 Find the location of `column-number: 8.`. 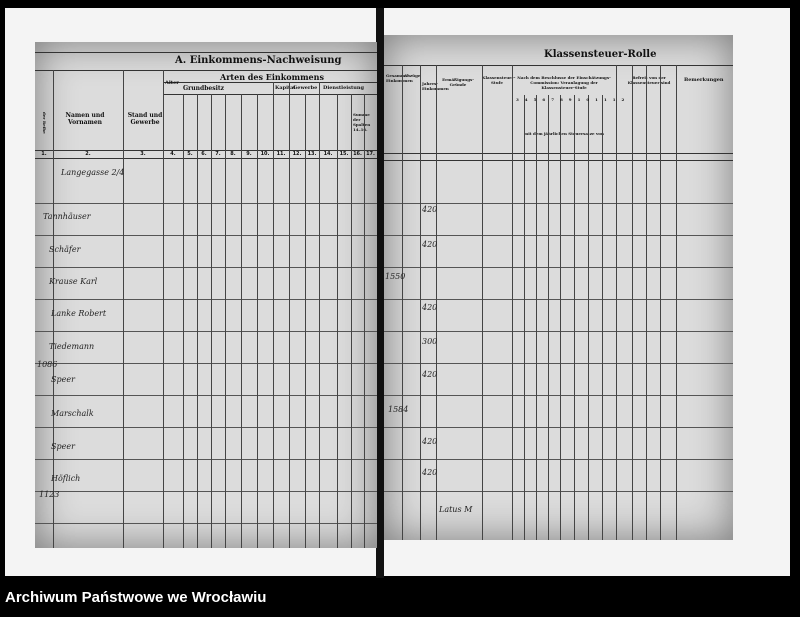

column-number: 8. is located at coordinates (233, 154).